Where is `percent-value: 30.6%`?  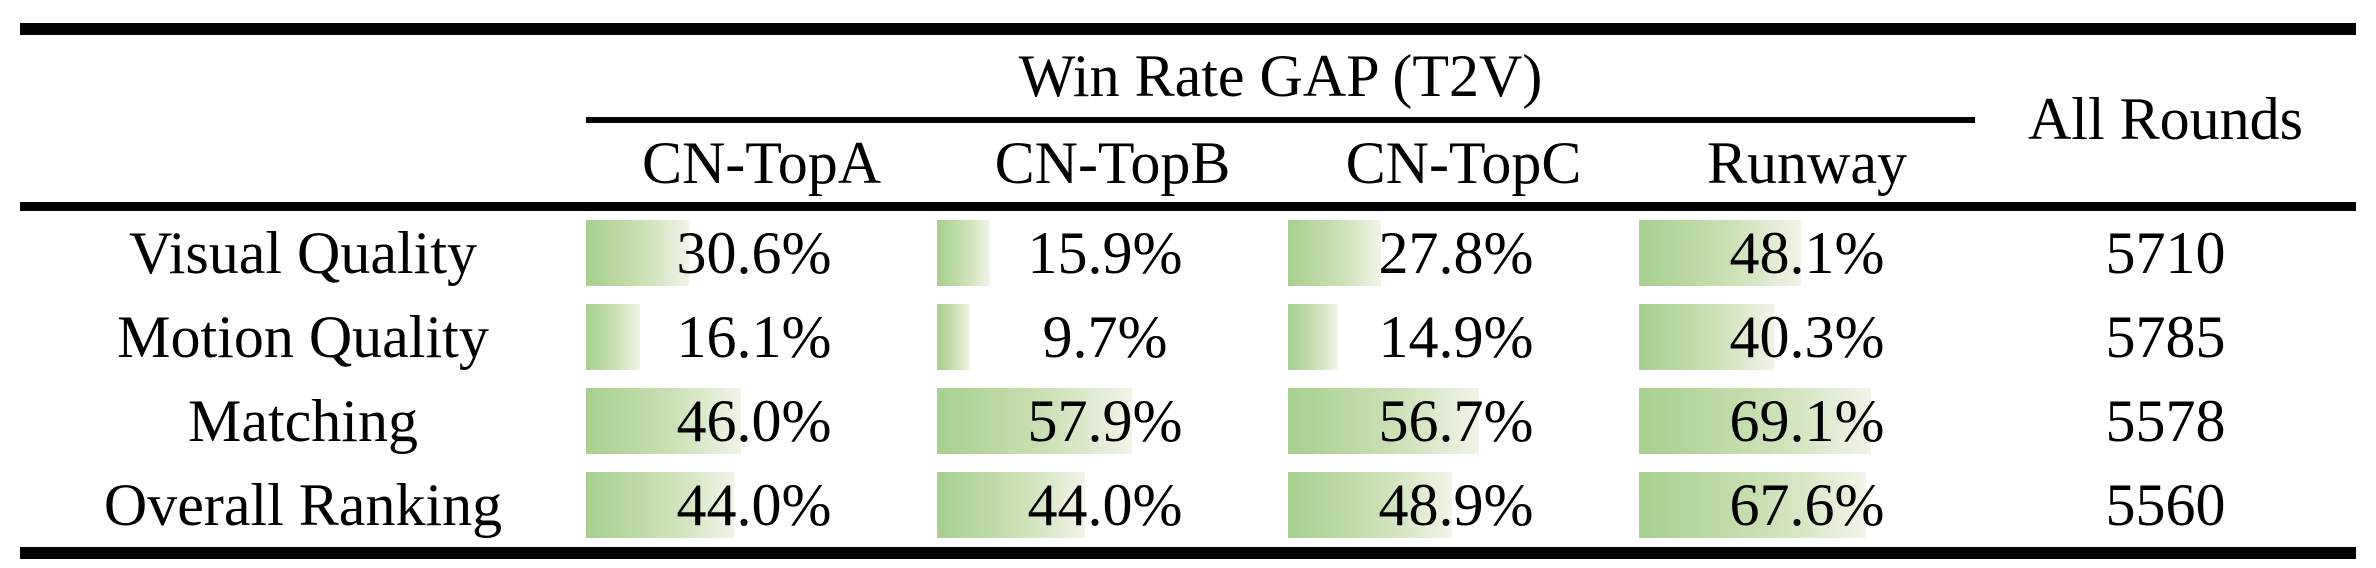 percent-value: 30.6% is located at coordinates (754, 253).